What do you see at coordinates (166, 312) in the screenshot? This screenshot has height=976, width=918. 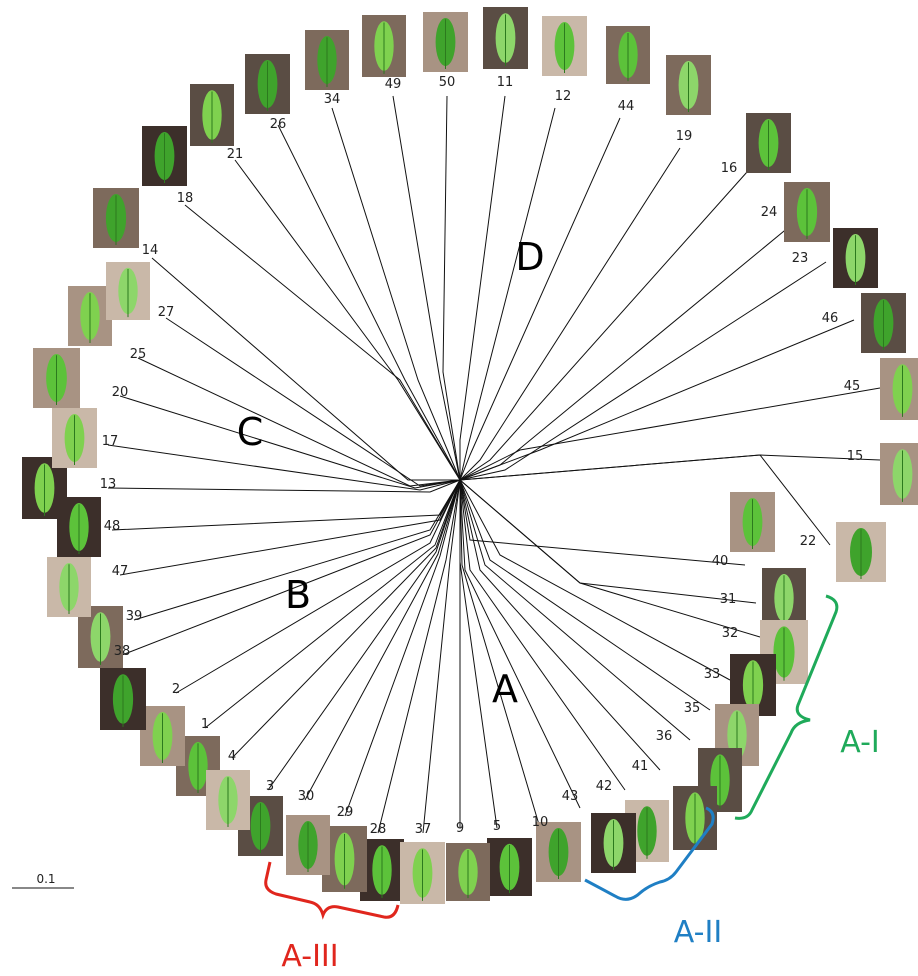 I see `taxon-label-27: 27` at bounding box center [166, 312].